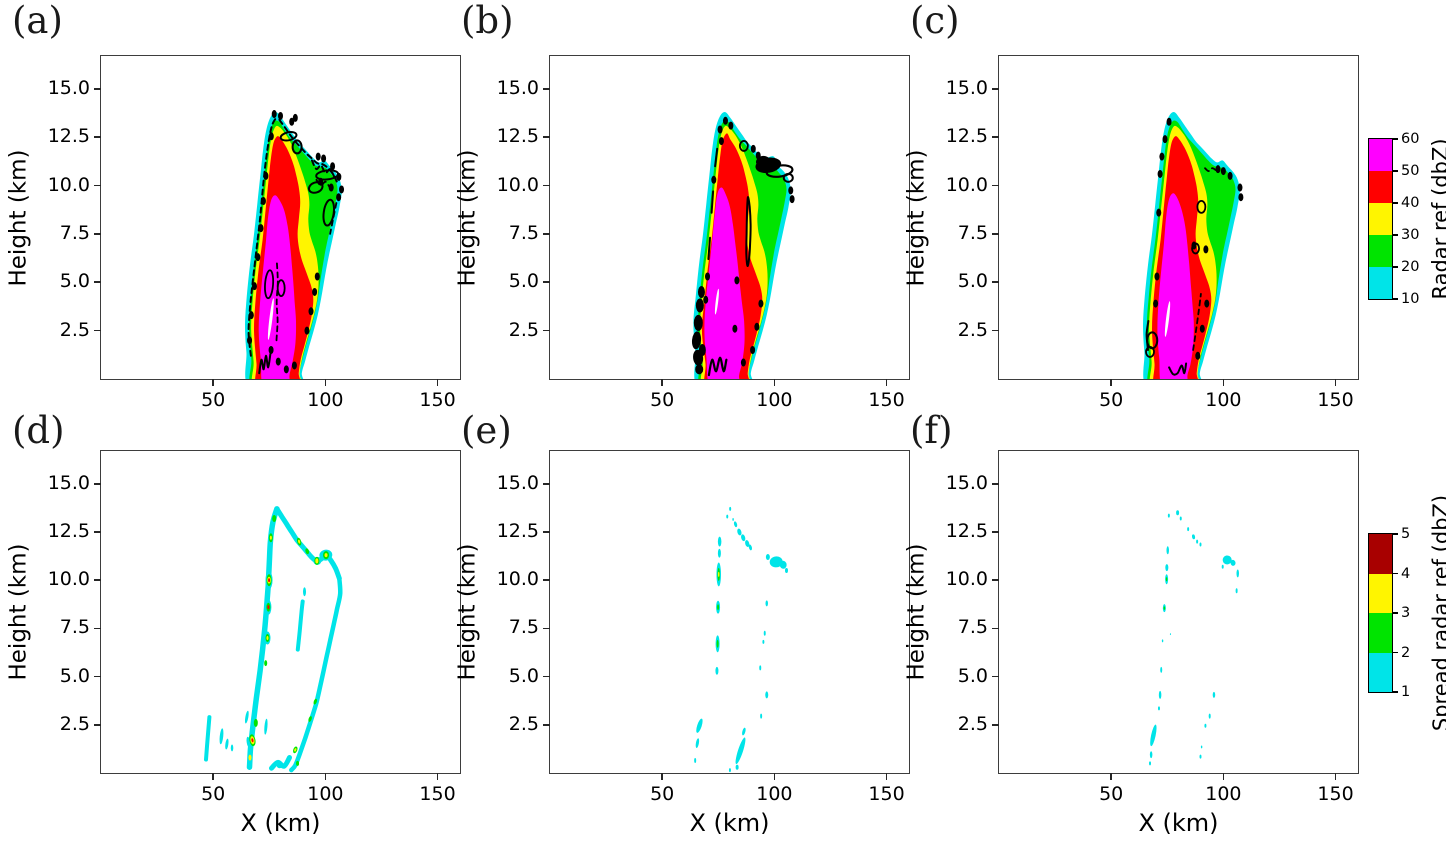 This screenshot has width=1446, height=842. I want to click on colorbar-tick-label: 5, so click(1406, 534).